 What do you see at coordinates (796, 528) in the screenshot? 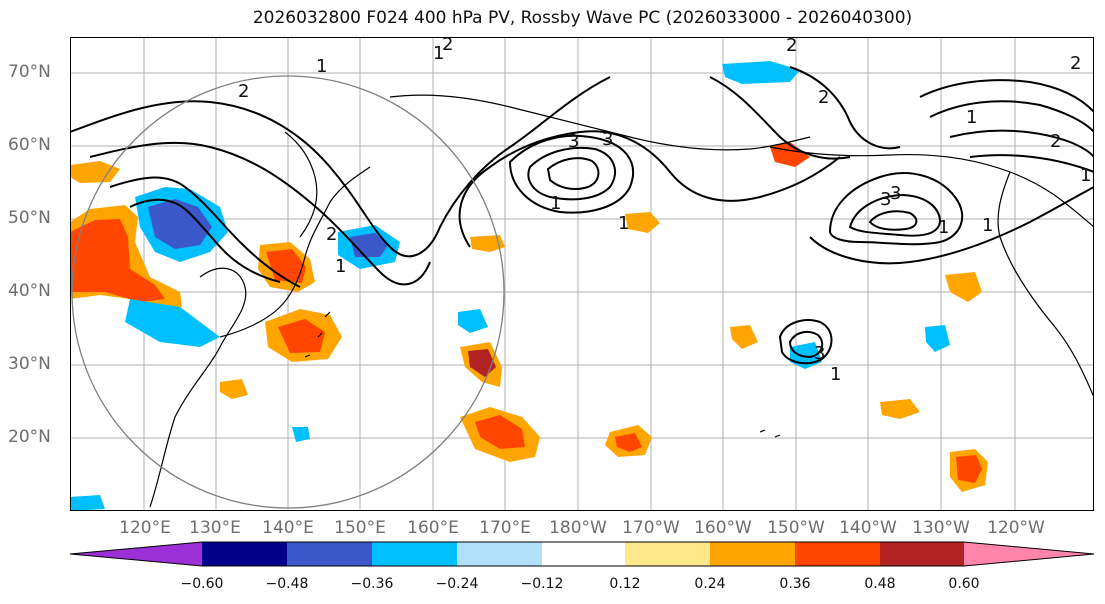
I see `lon-label-150w: 150°W` at bounding box center [796, 528].